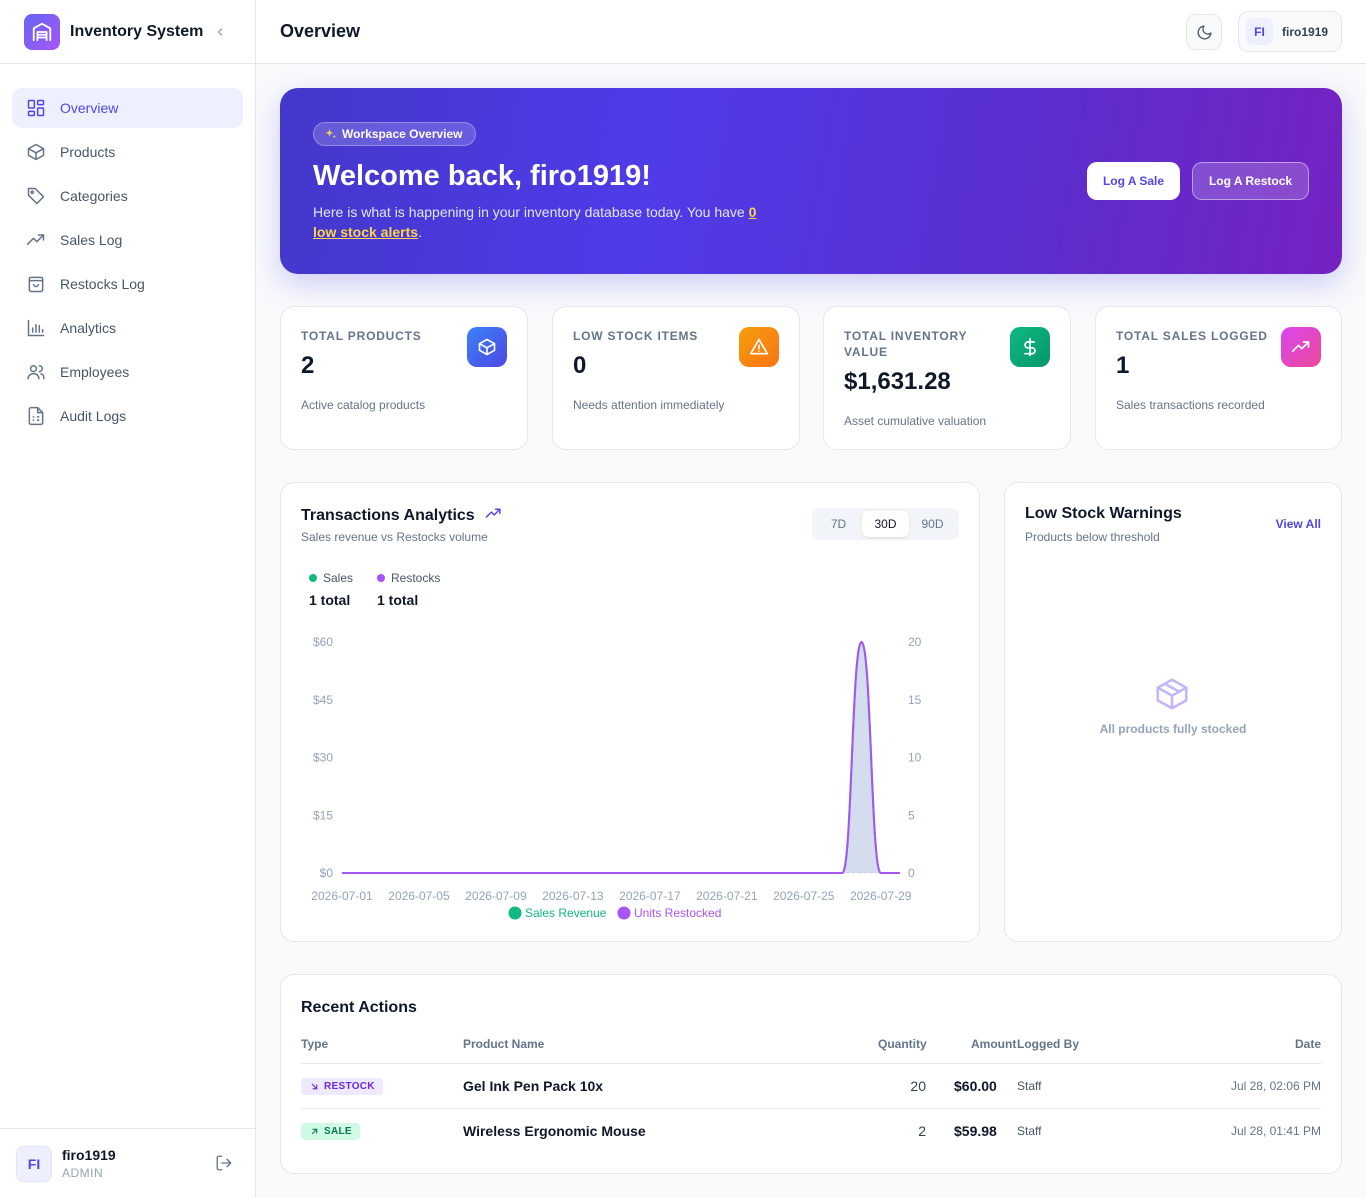  Describe the element at coordinates (338, 1131) in the screenshot. I see `type-badge-label: SALE` at that location.